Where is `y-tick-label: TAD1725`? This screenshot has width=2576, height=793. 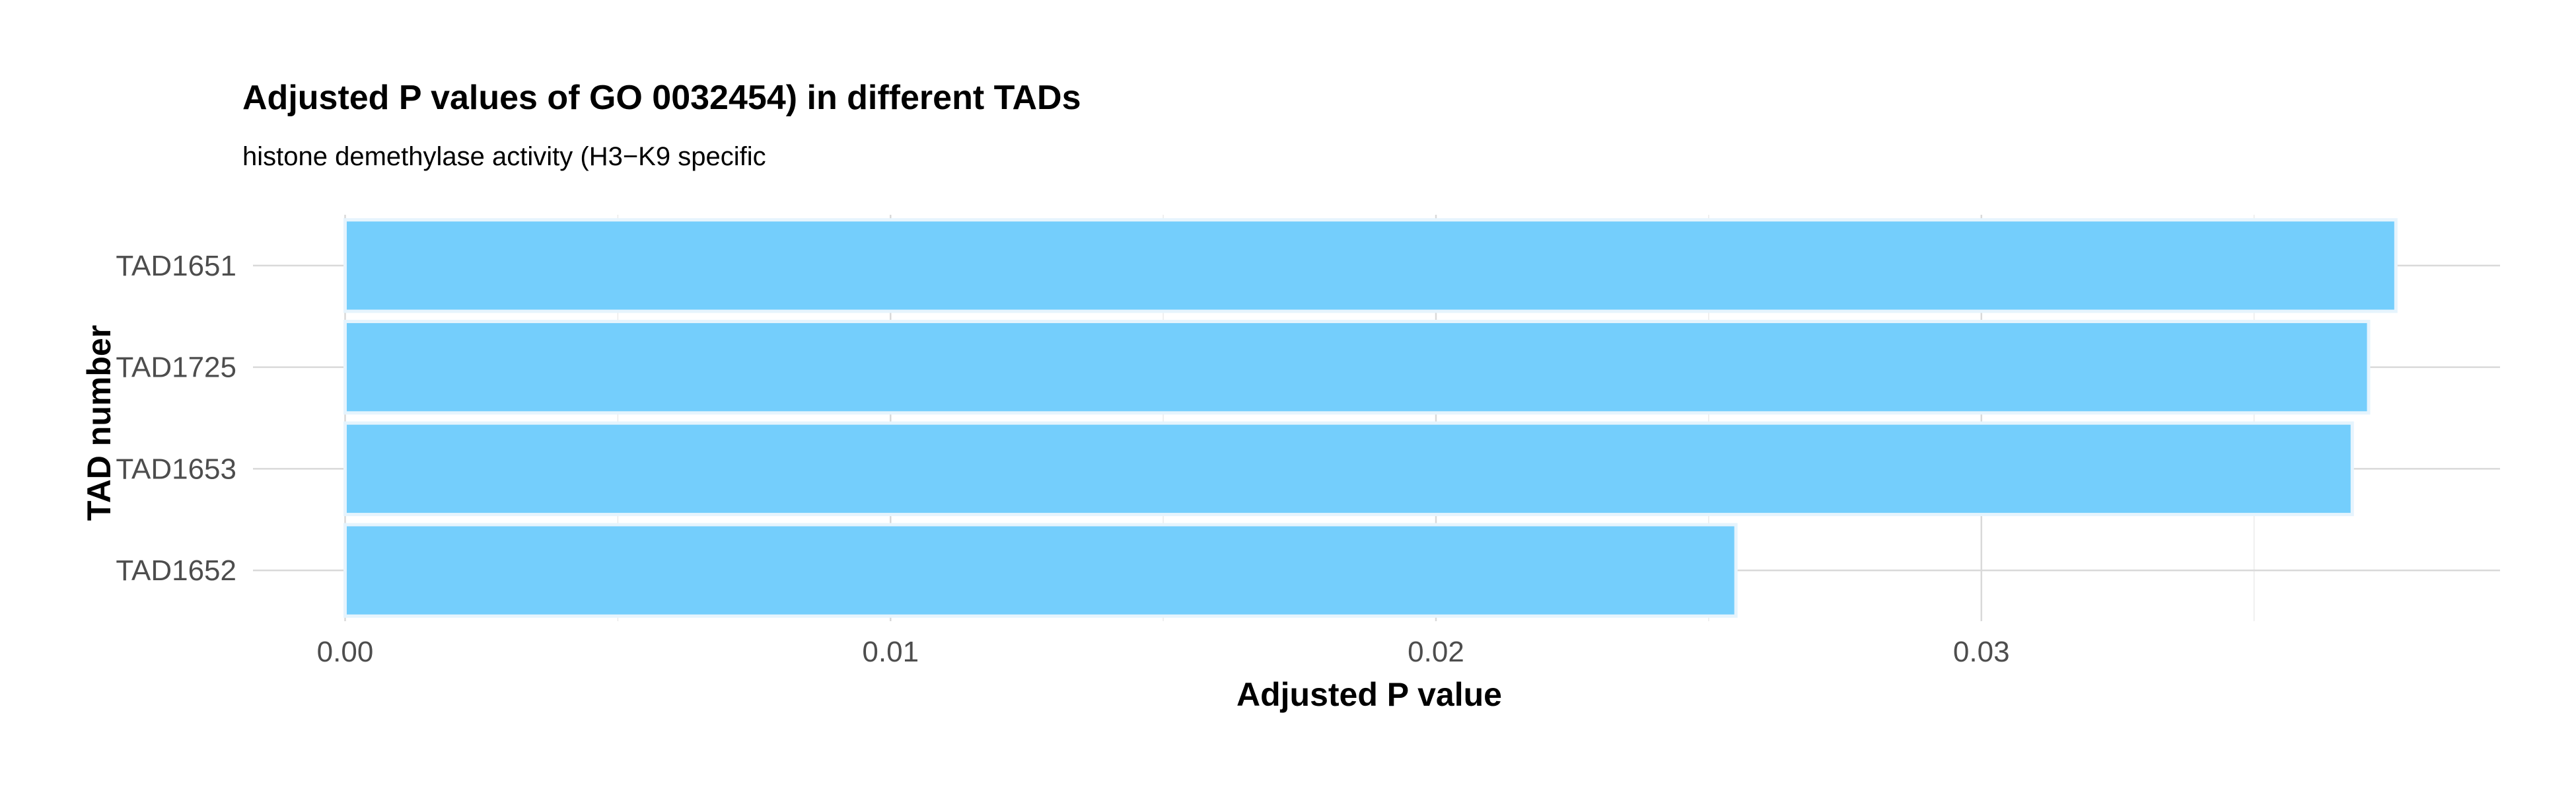 y-tick-label: TAD1725 is located at coordinates (176, 368).